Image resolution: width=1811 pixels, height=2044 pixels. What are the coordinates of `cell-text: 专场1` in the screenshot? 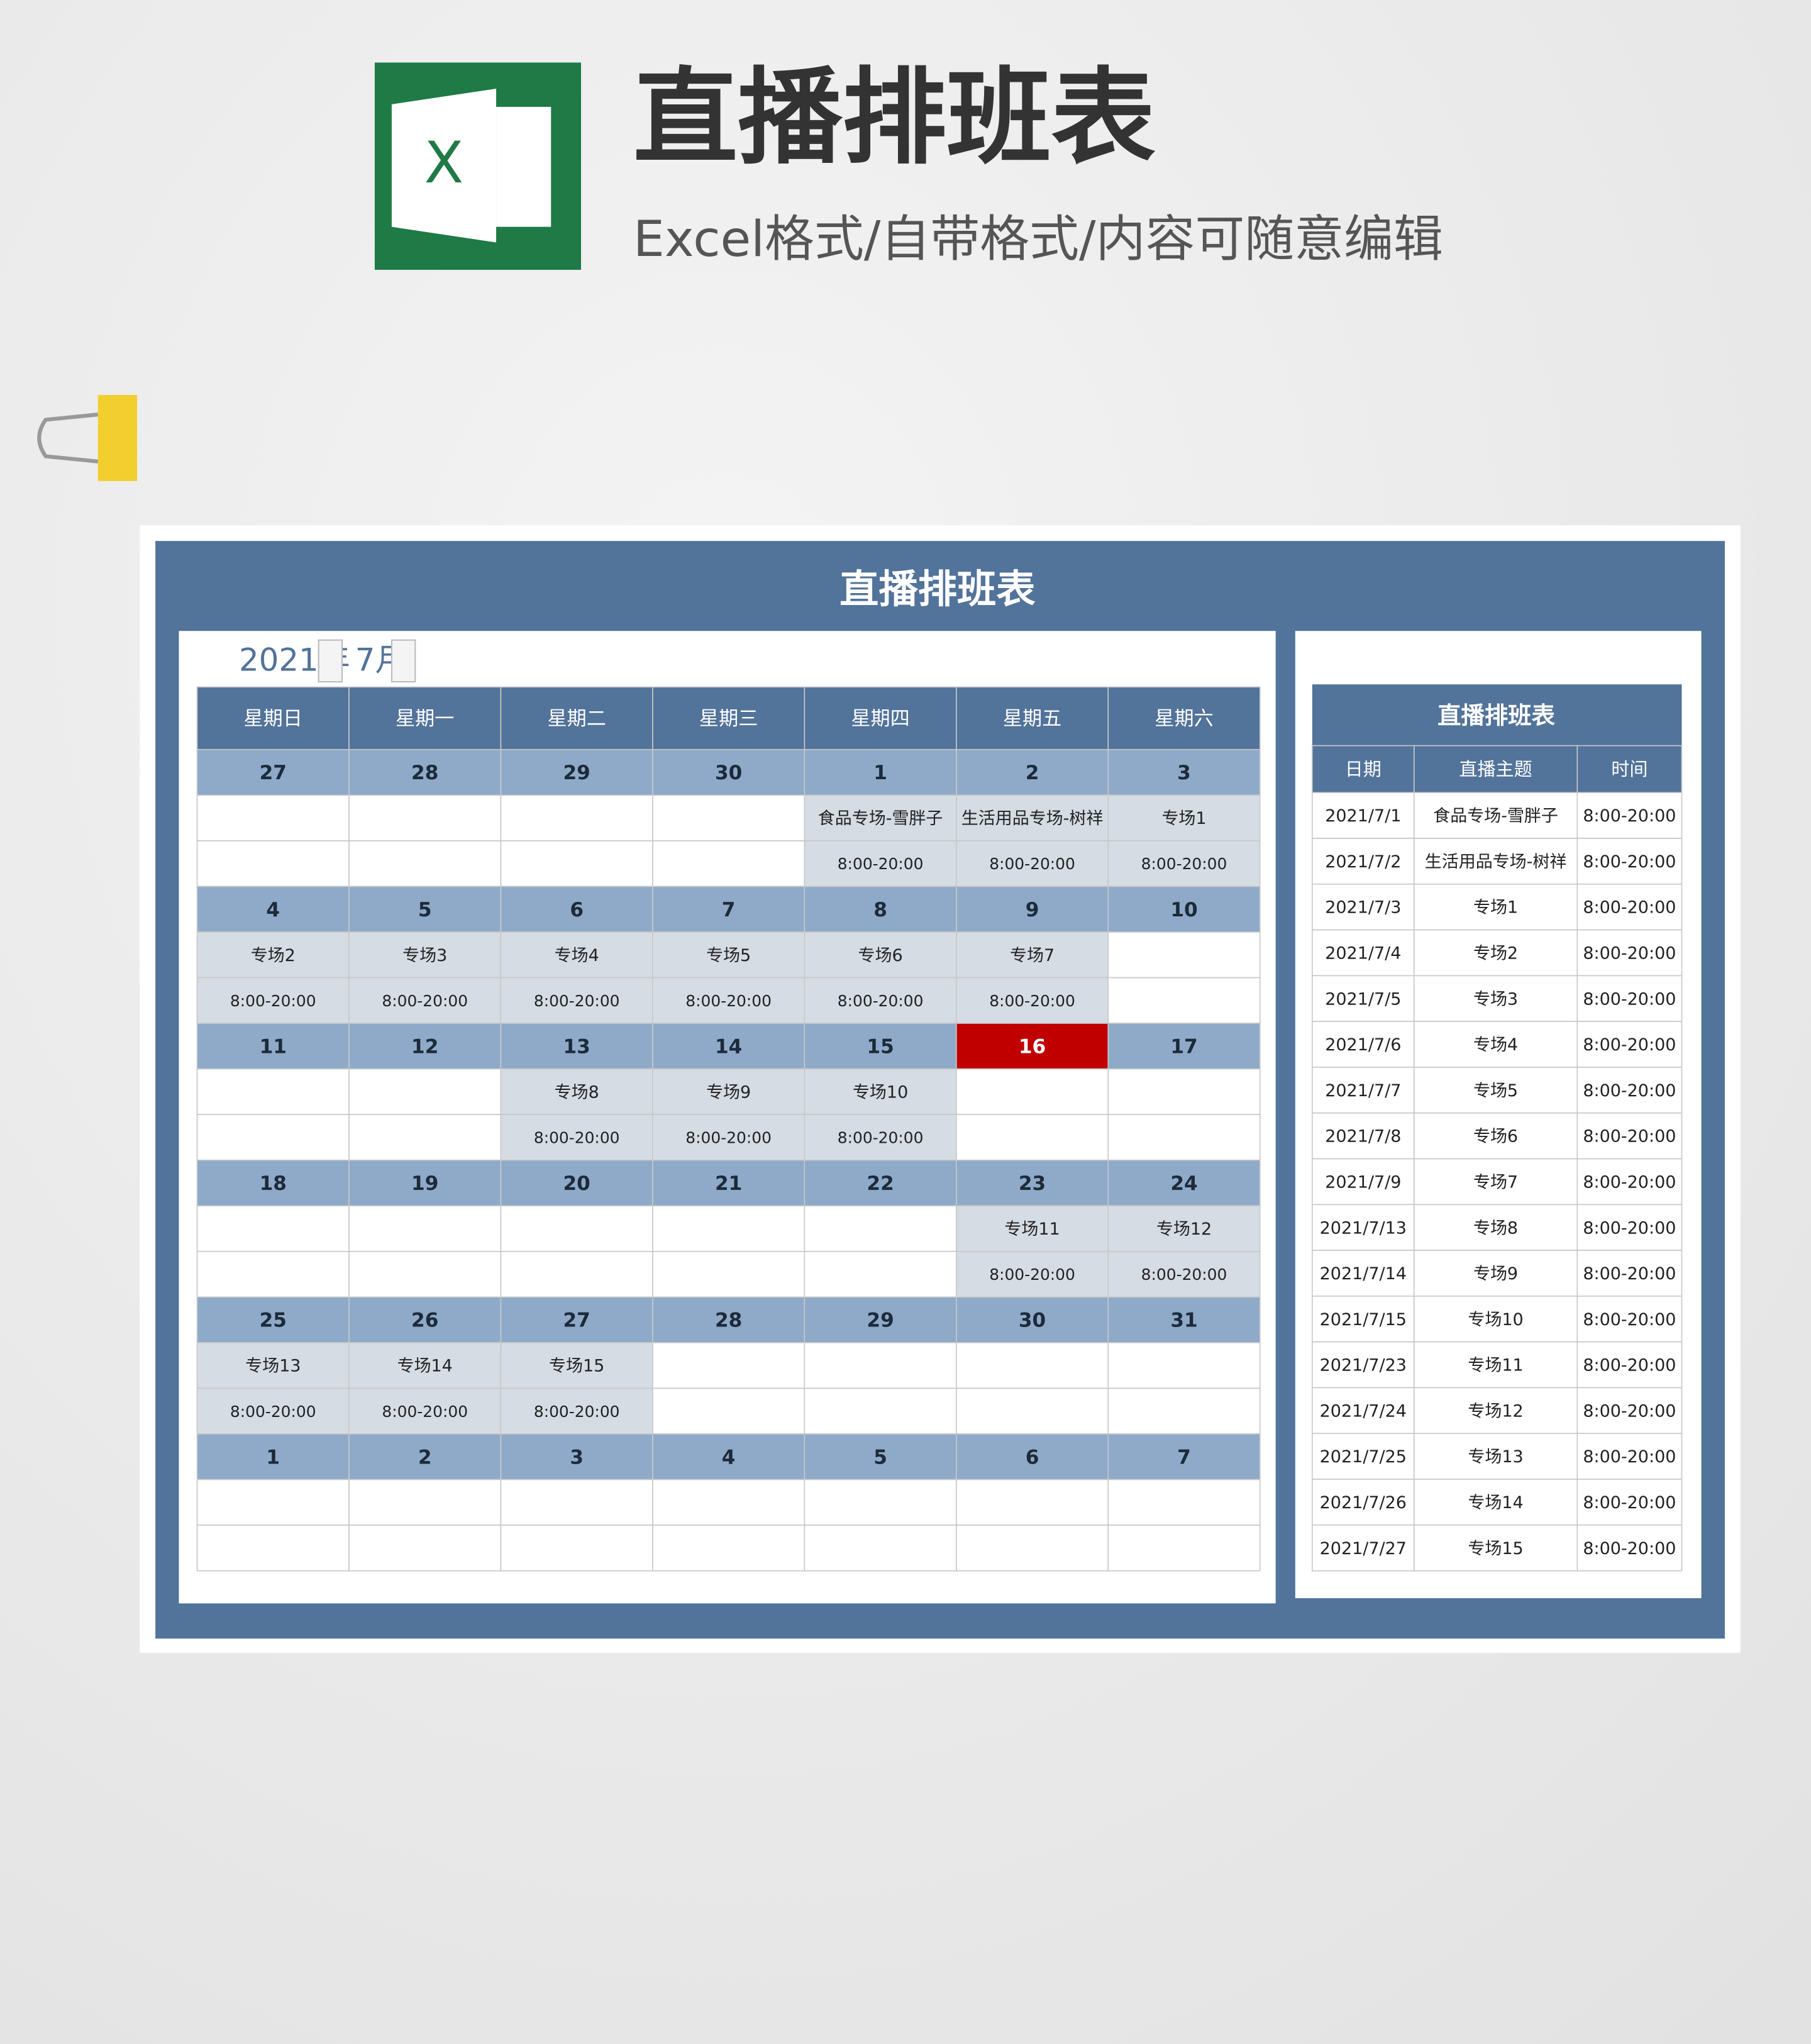 It's located at (1495, 908).